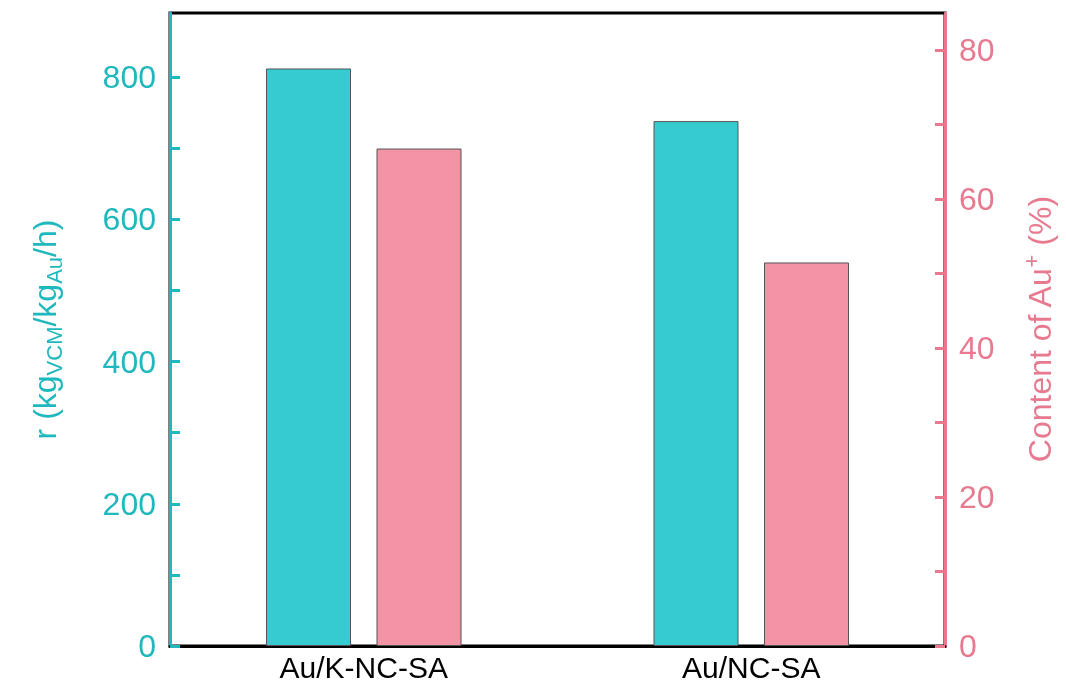 Image resolution: width=1066 pixels, height=699 pixels. I want to click on y-tick-label: 200, so click(129, 503).